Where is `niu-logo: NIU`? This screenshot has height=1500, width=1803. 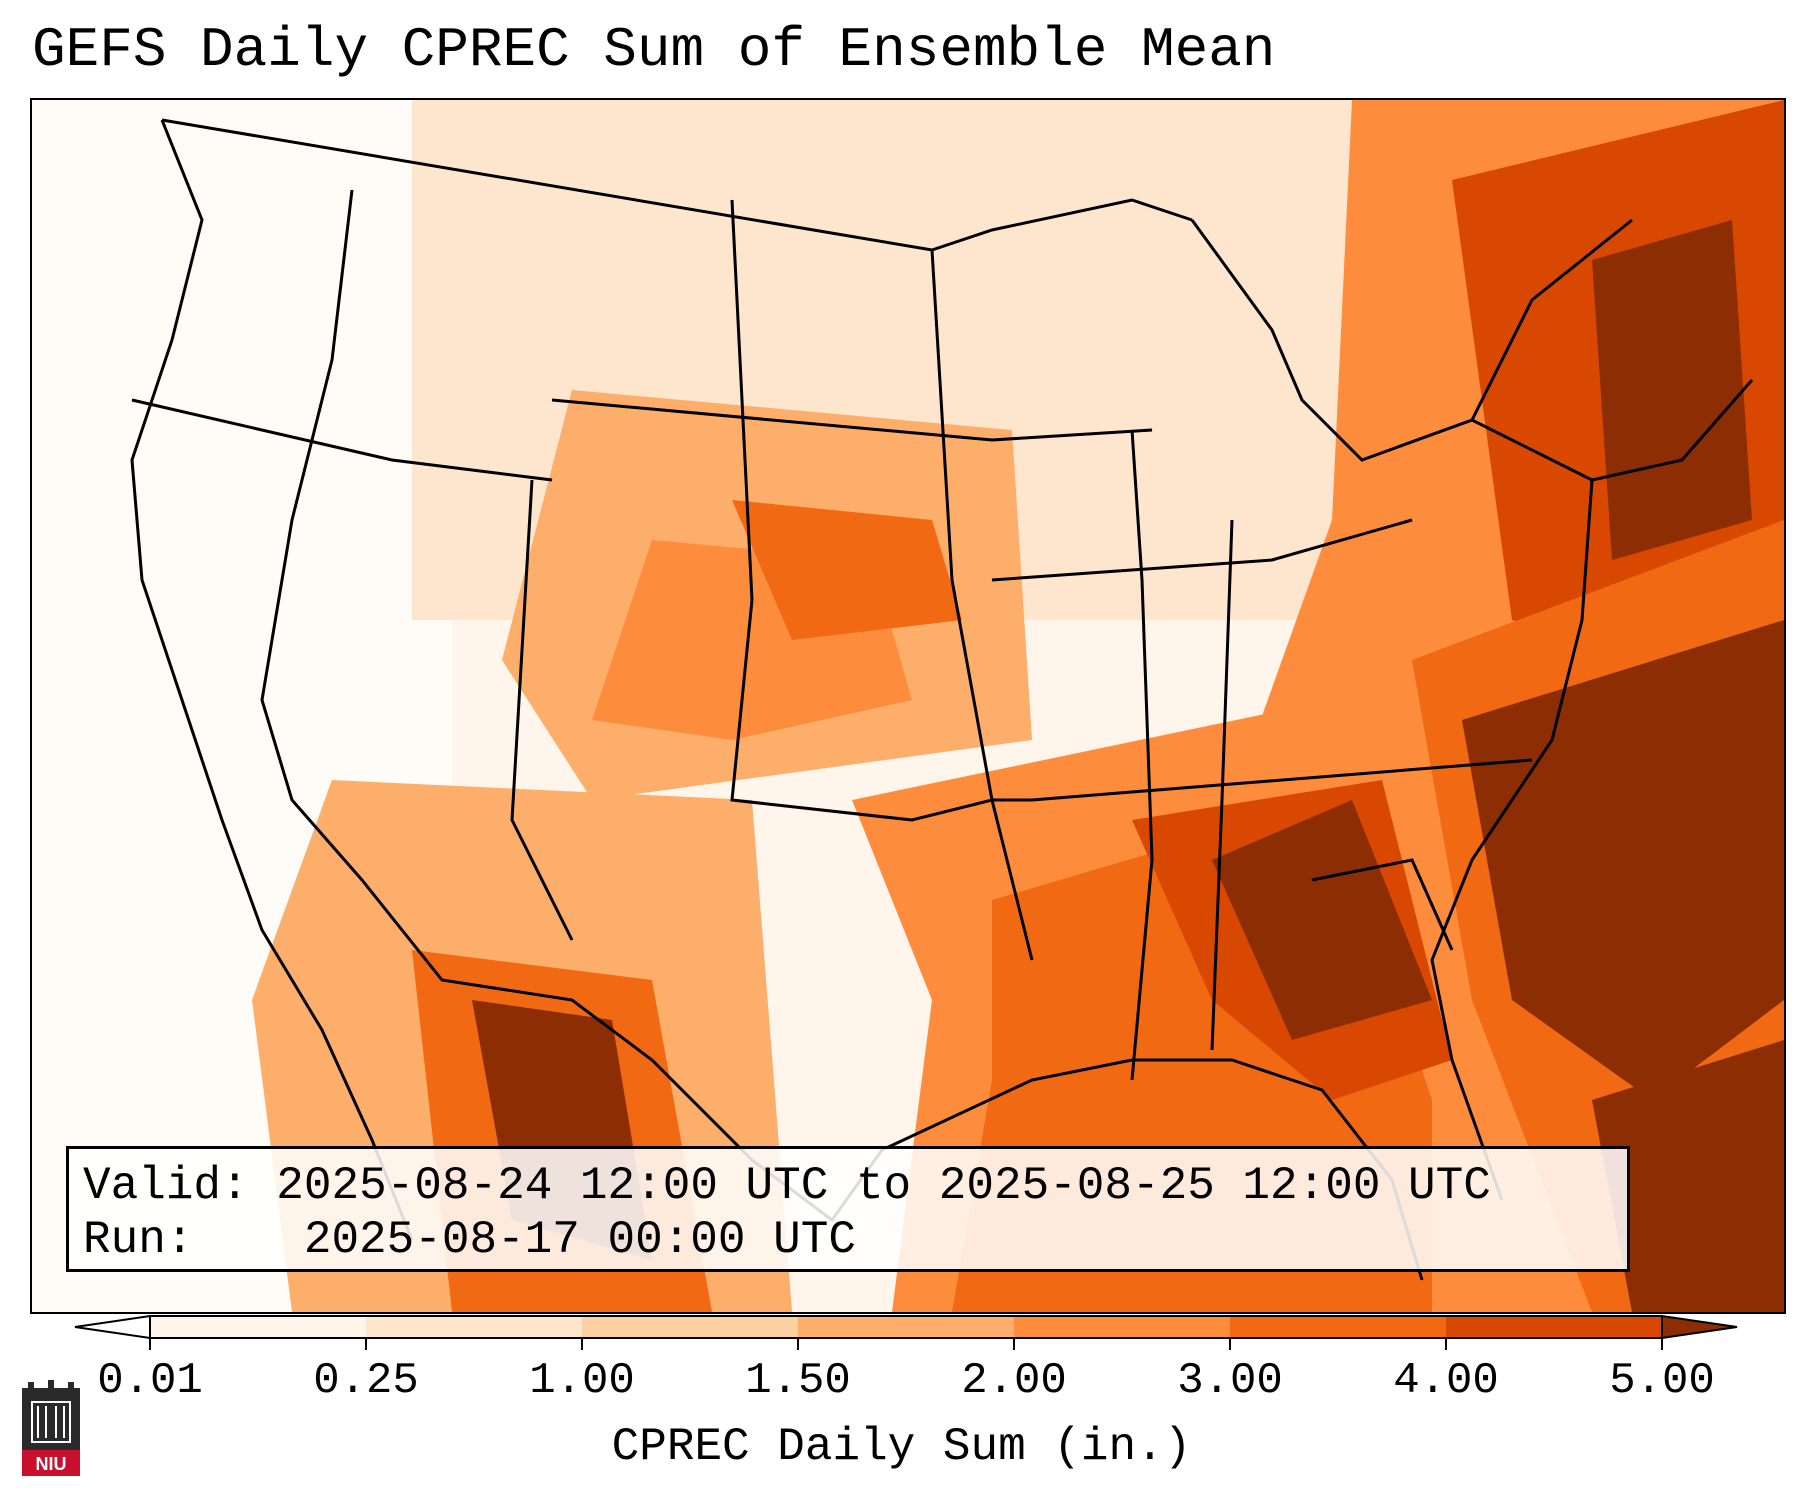
niu-logo: NIU is located at coordinates (51, 1428).